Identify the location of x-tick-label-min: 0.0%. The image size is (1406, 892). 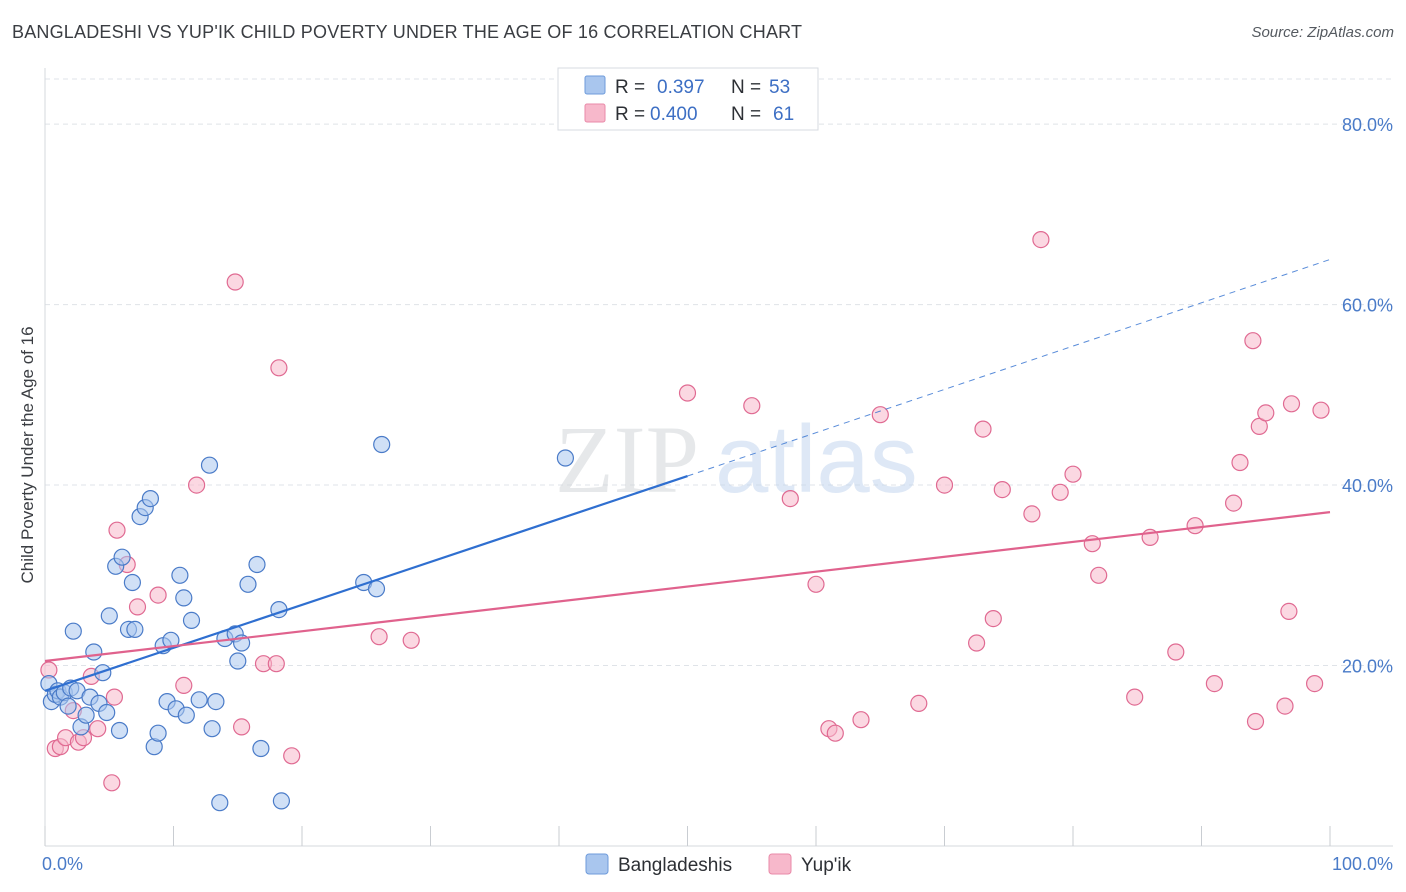
(62, 864).